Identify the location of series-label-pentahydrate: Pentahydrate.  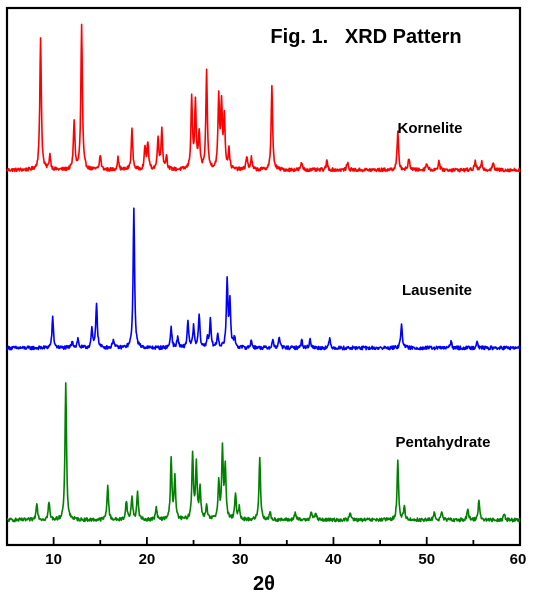
(442, 442).